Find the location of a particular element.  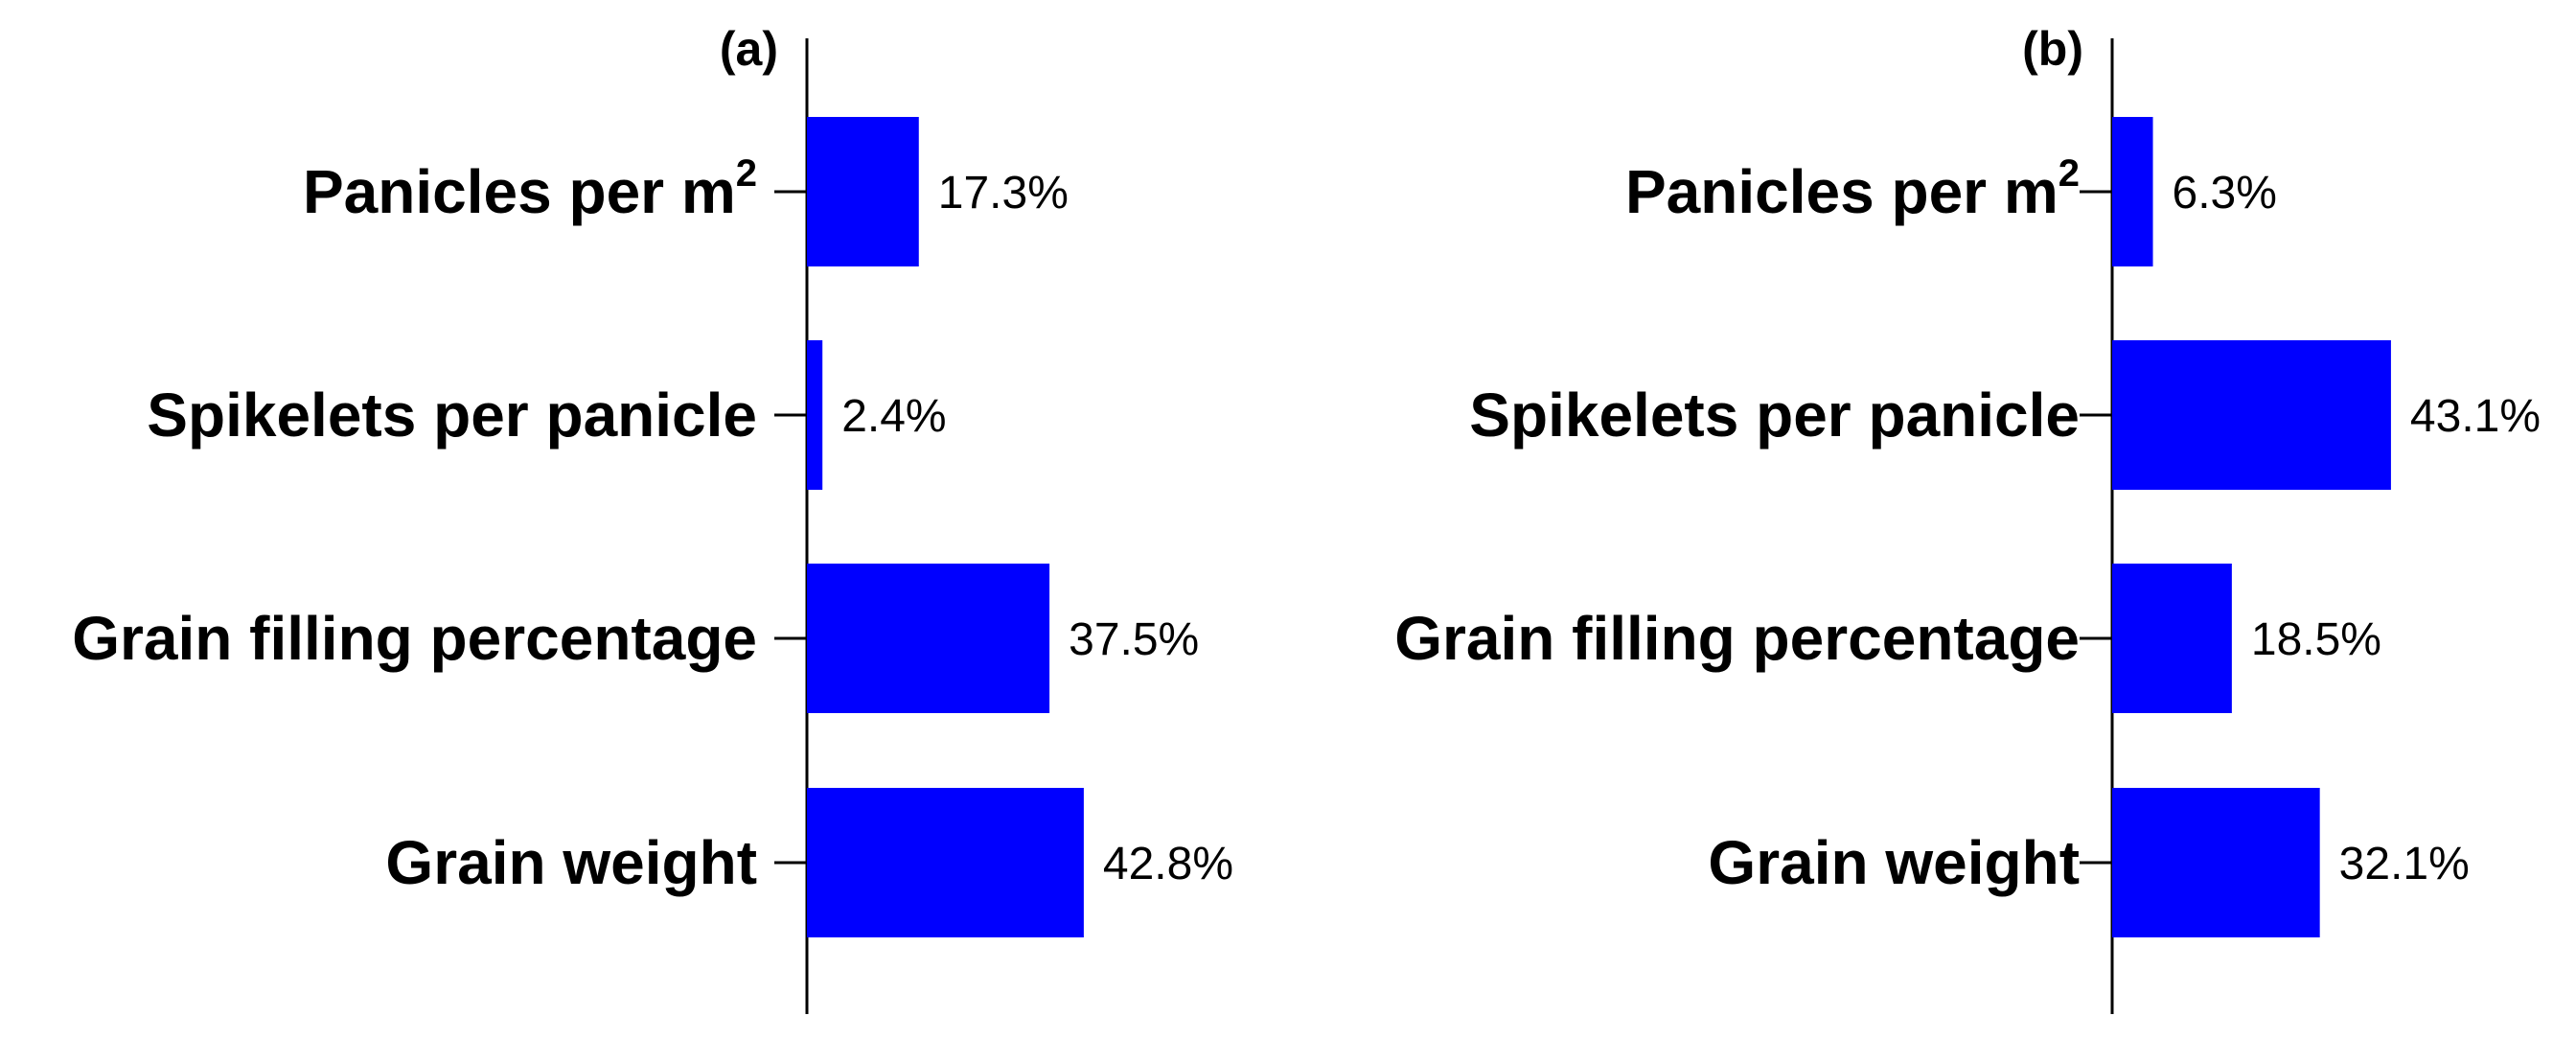

data-label: 37.5% is located at coordinates (1134, 639).